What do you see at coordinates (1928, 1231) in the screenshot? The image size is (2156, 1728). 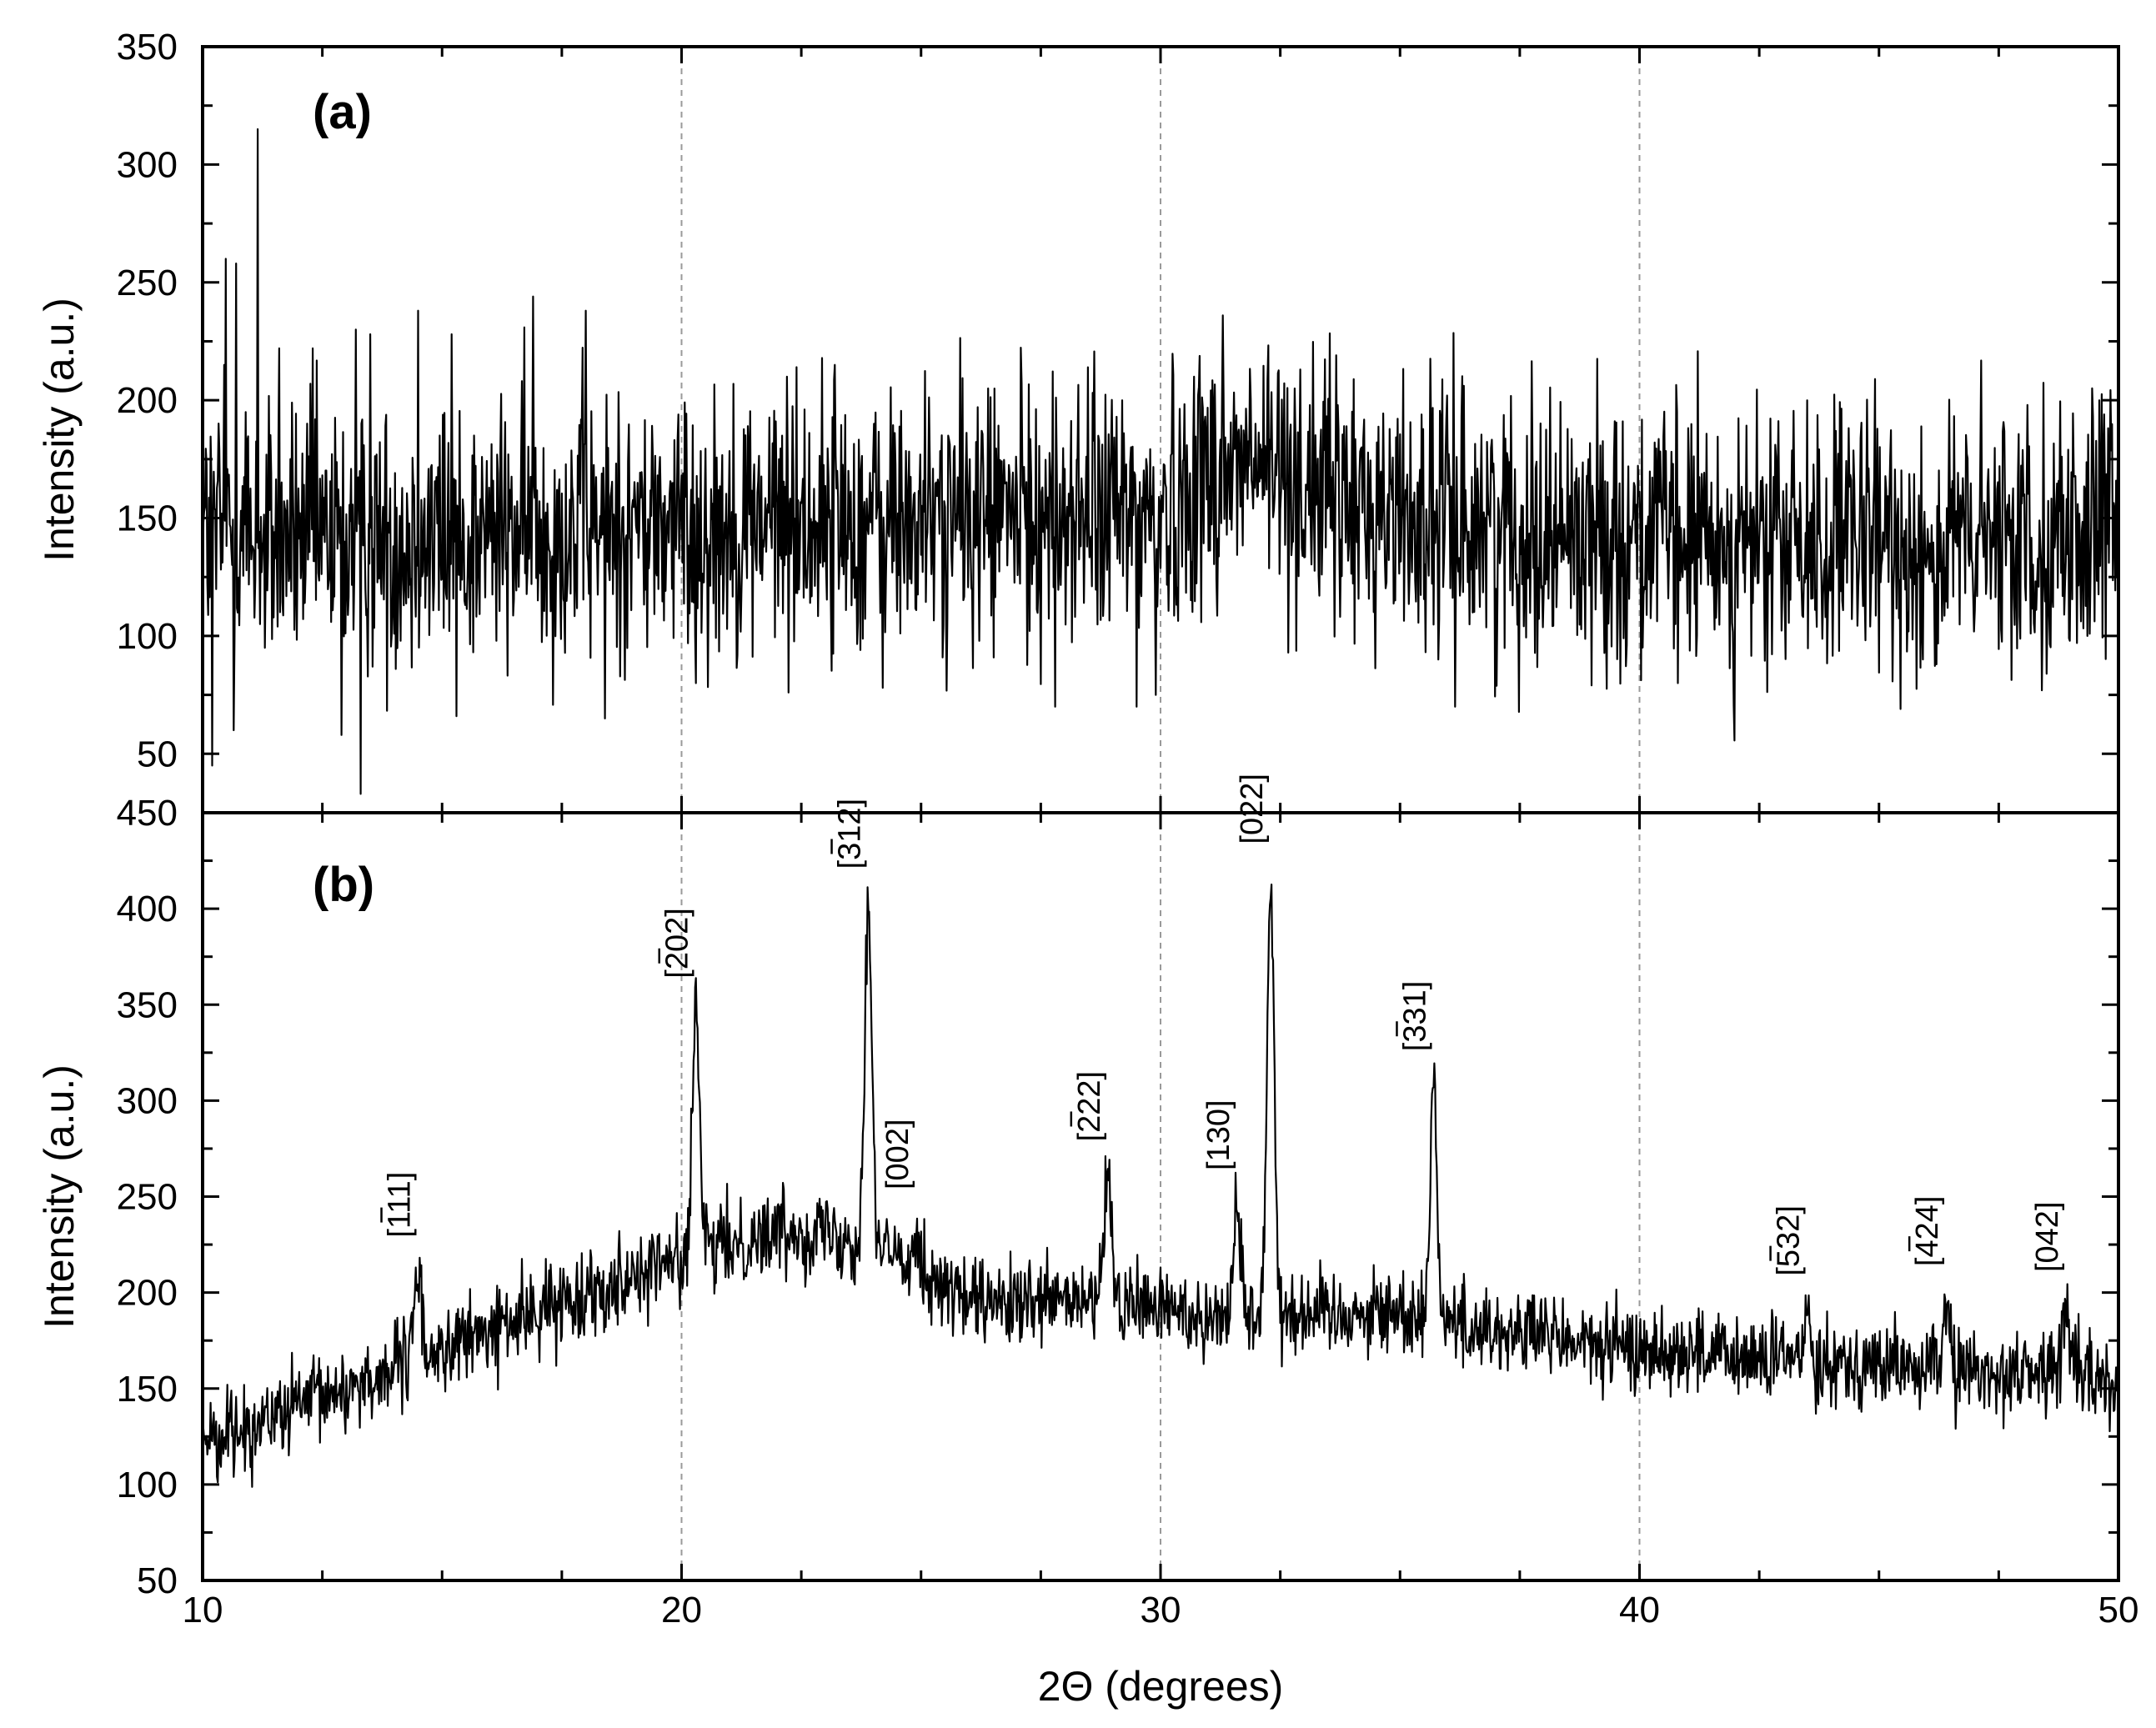 I see `peak-label: [424]` at bounding box center [1928, 1231].